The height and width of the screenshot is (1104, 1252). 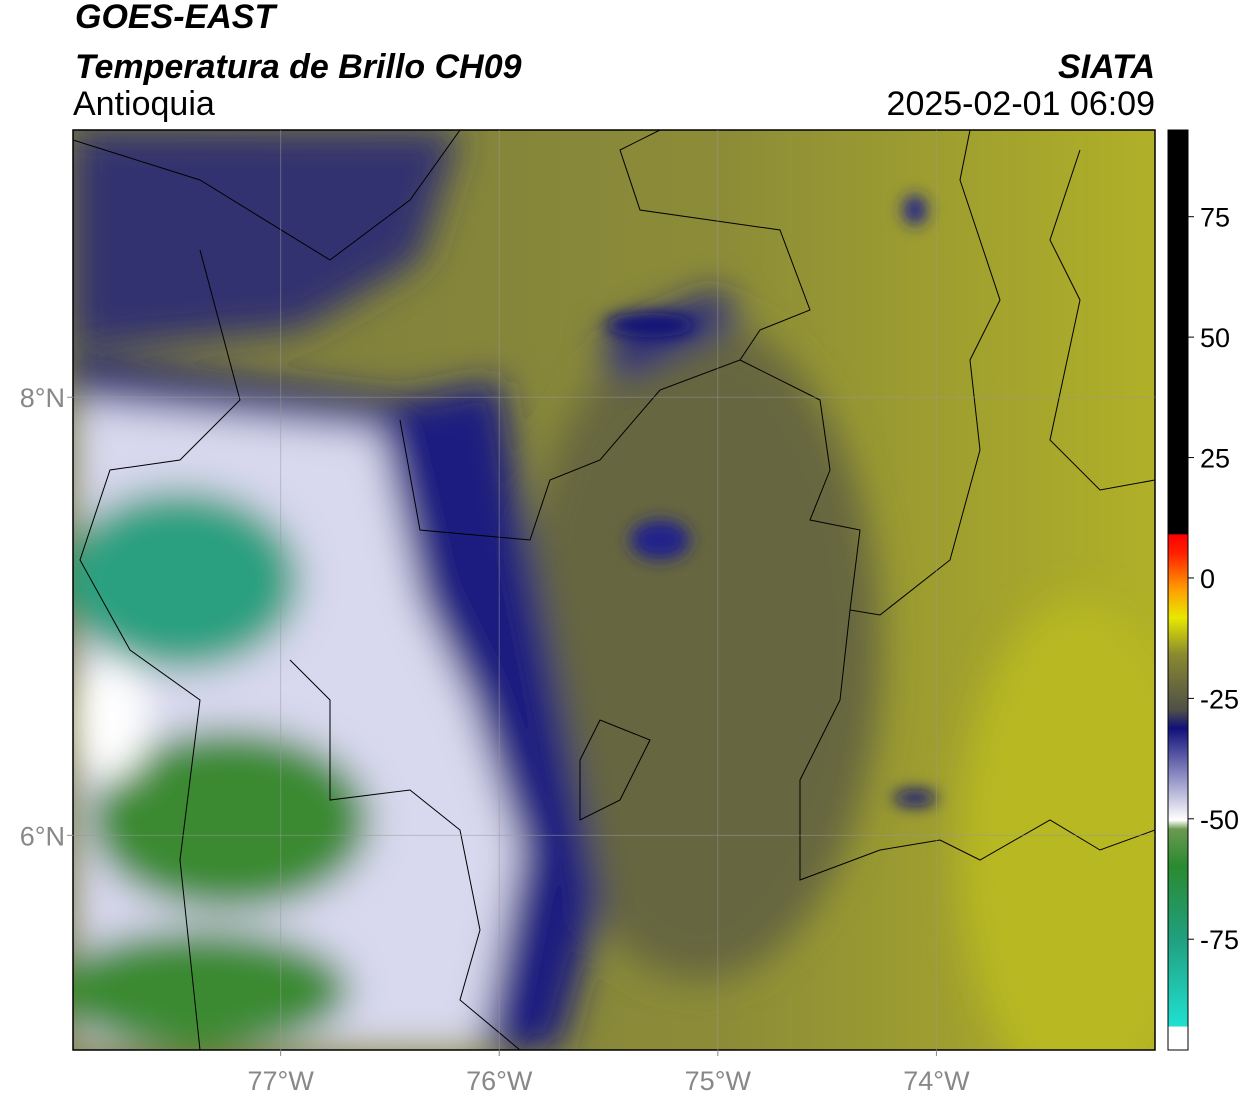 I want to click on x-tick-label: 75°W, so click(x=718, y=1081).